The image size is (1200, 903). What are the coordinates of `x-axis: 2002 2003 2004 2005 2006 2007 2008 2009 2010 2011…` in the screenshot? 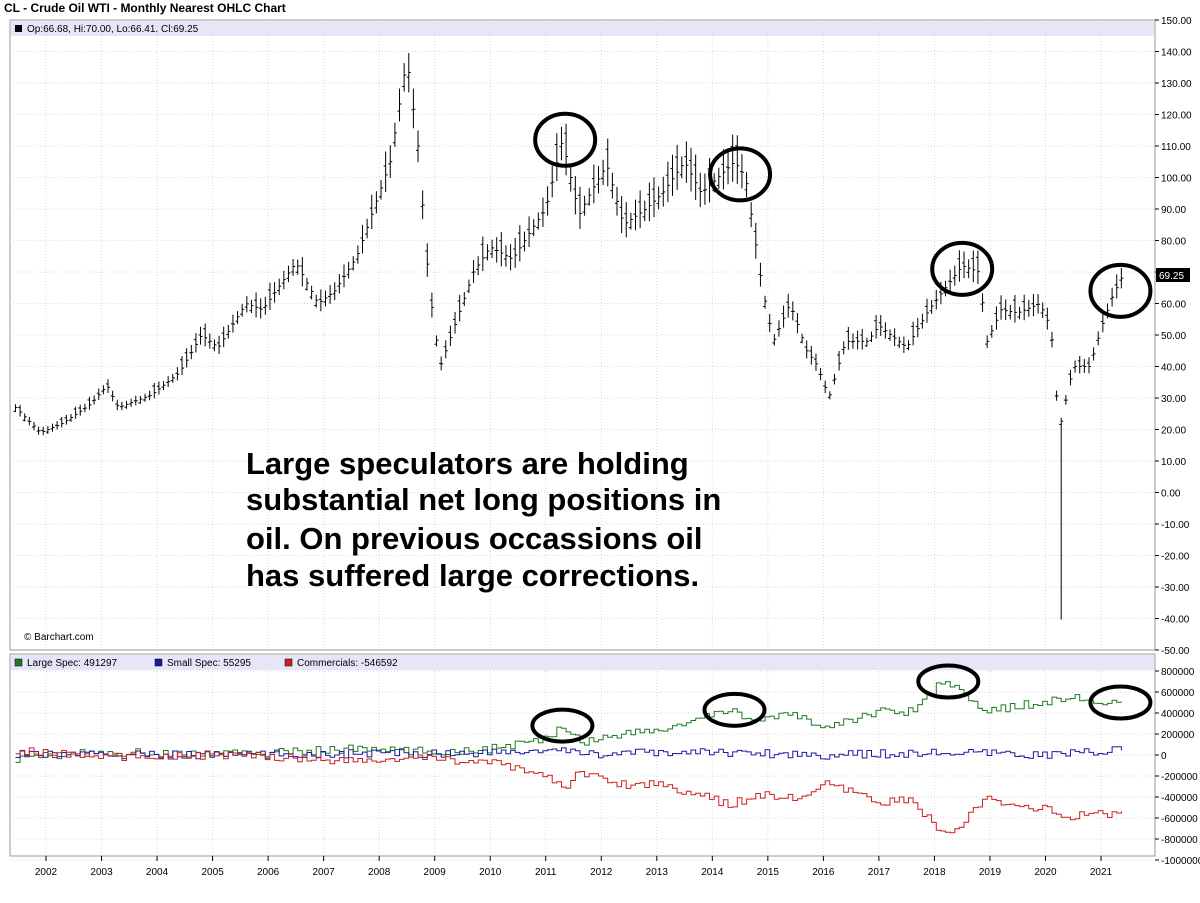 It's located at (574, 867).